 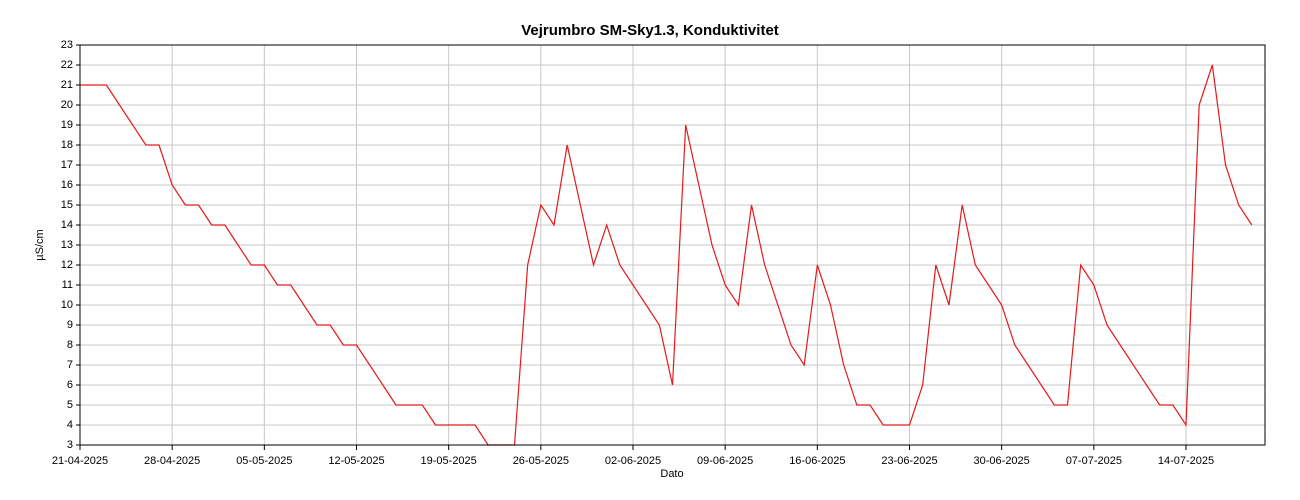 What do you see at coordinates (909, 461) in the screenshot?
I see `x-tick-label: 23-06-2025` at bounding box center [909, 461].